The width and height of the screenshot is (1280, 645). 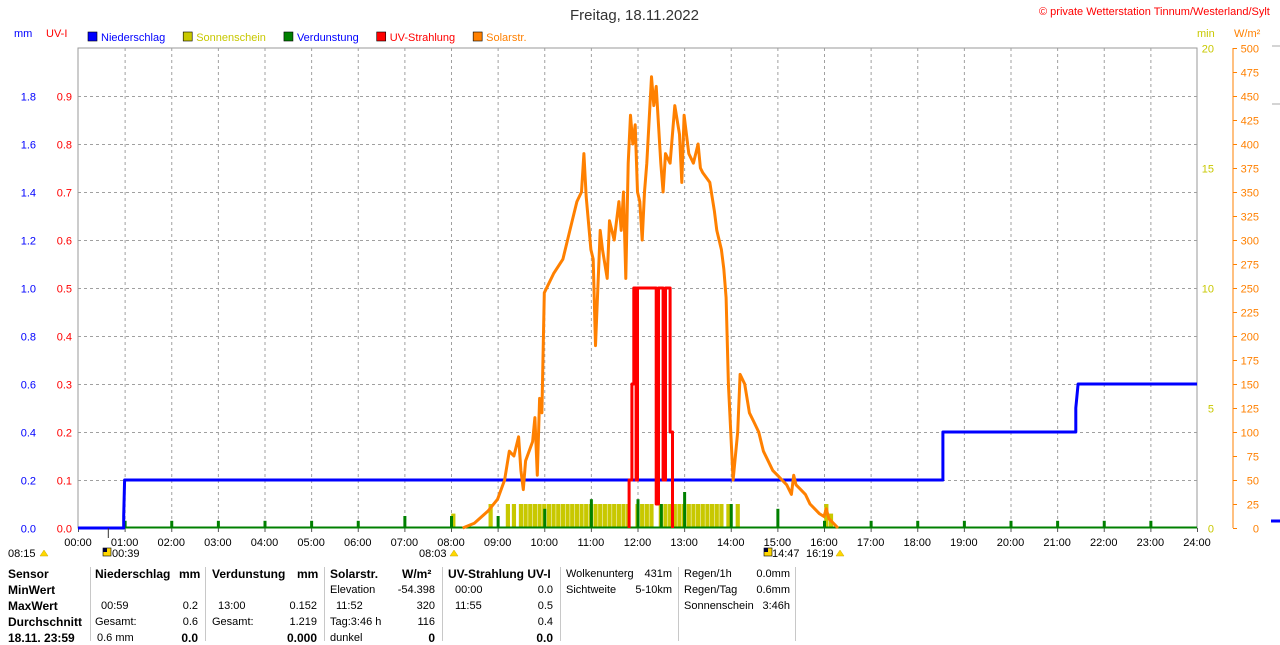 I want to click on sun-marker-time: 14:47, so click(x=786, y=554).